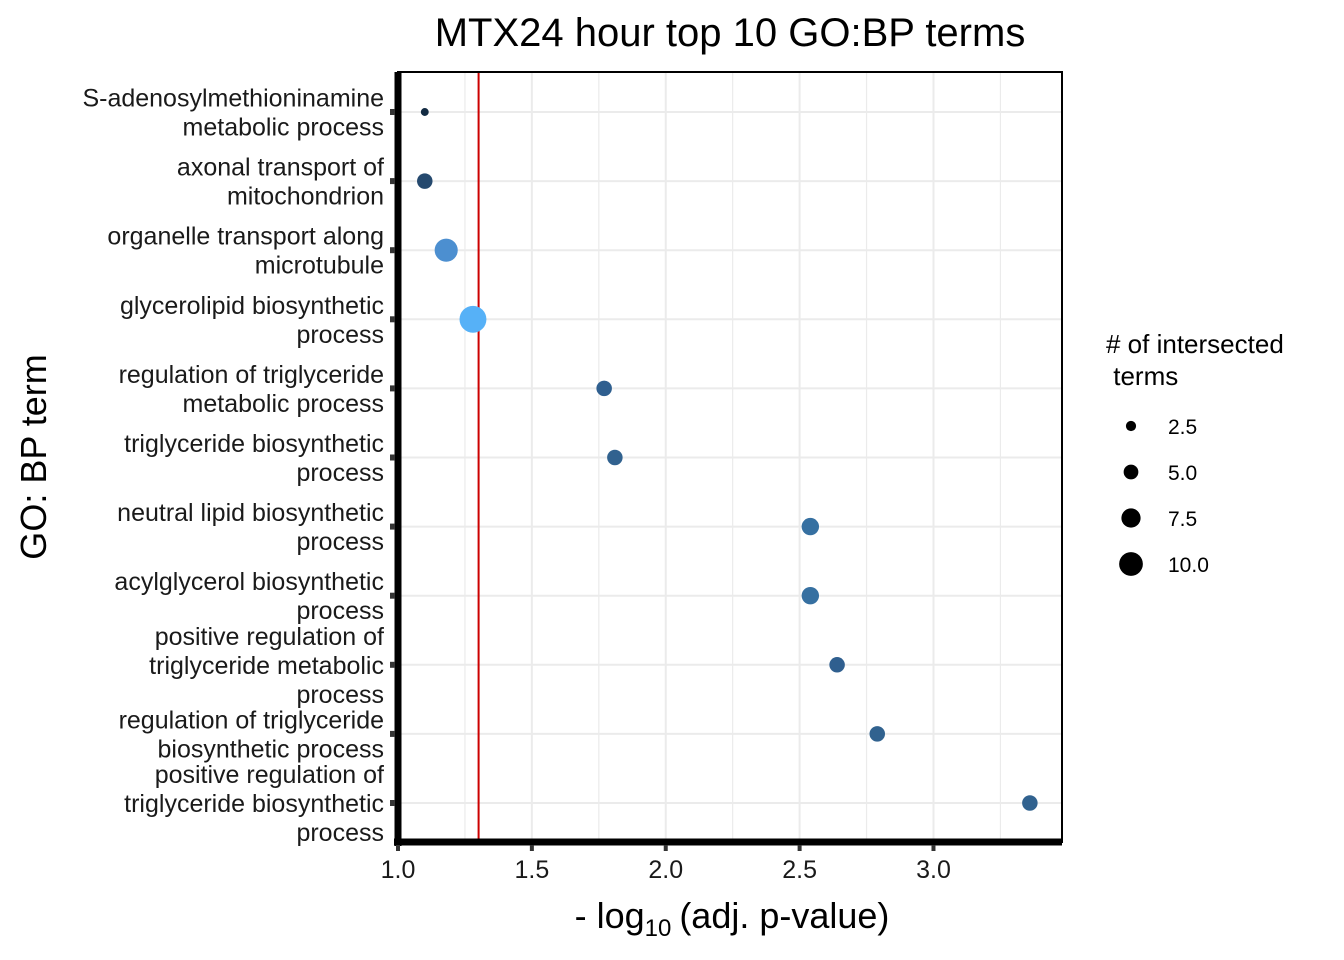 The width and height of the screenshot is (1344, 960). What do you see at coordinates (730, 33) in the screenshot?
I see `chart-title: MTX24 hour top 10 GO:BP terms` at bounding box center [730, 33].